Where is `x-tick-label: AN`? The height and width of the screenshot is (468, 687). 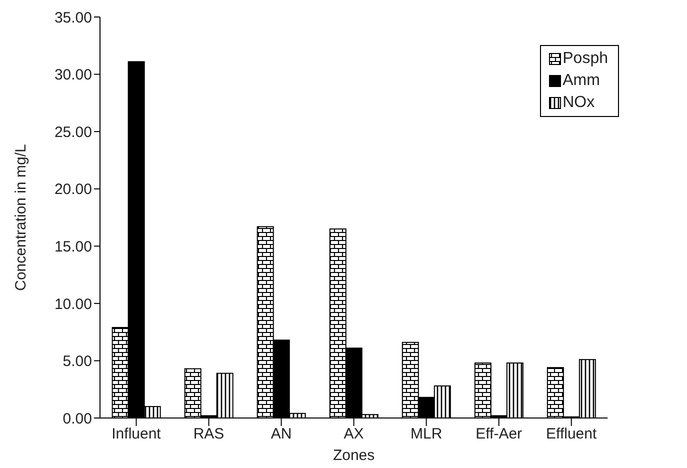
x-tick-label: AN is located at coordinates (281, 434).